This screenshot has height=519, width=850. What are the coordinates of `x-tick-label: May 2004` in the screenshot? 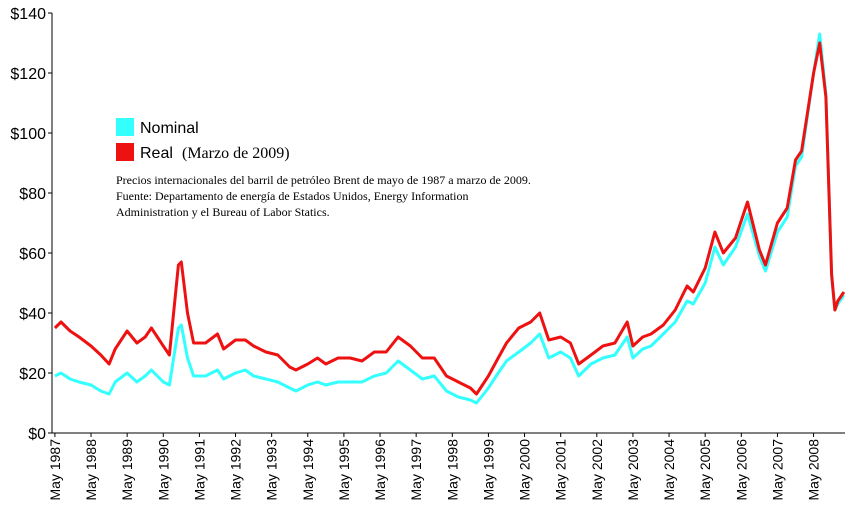 It's located at (669, 470).